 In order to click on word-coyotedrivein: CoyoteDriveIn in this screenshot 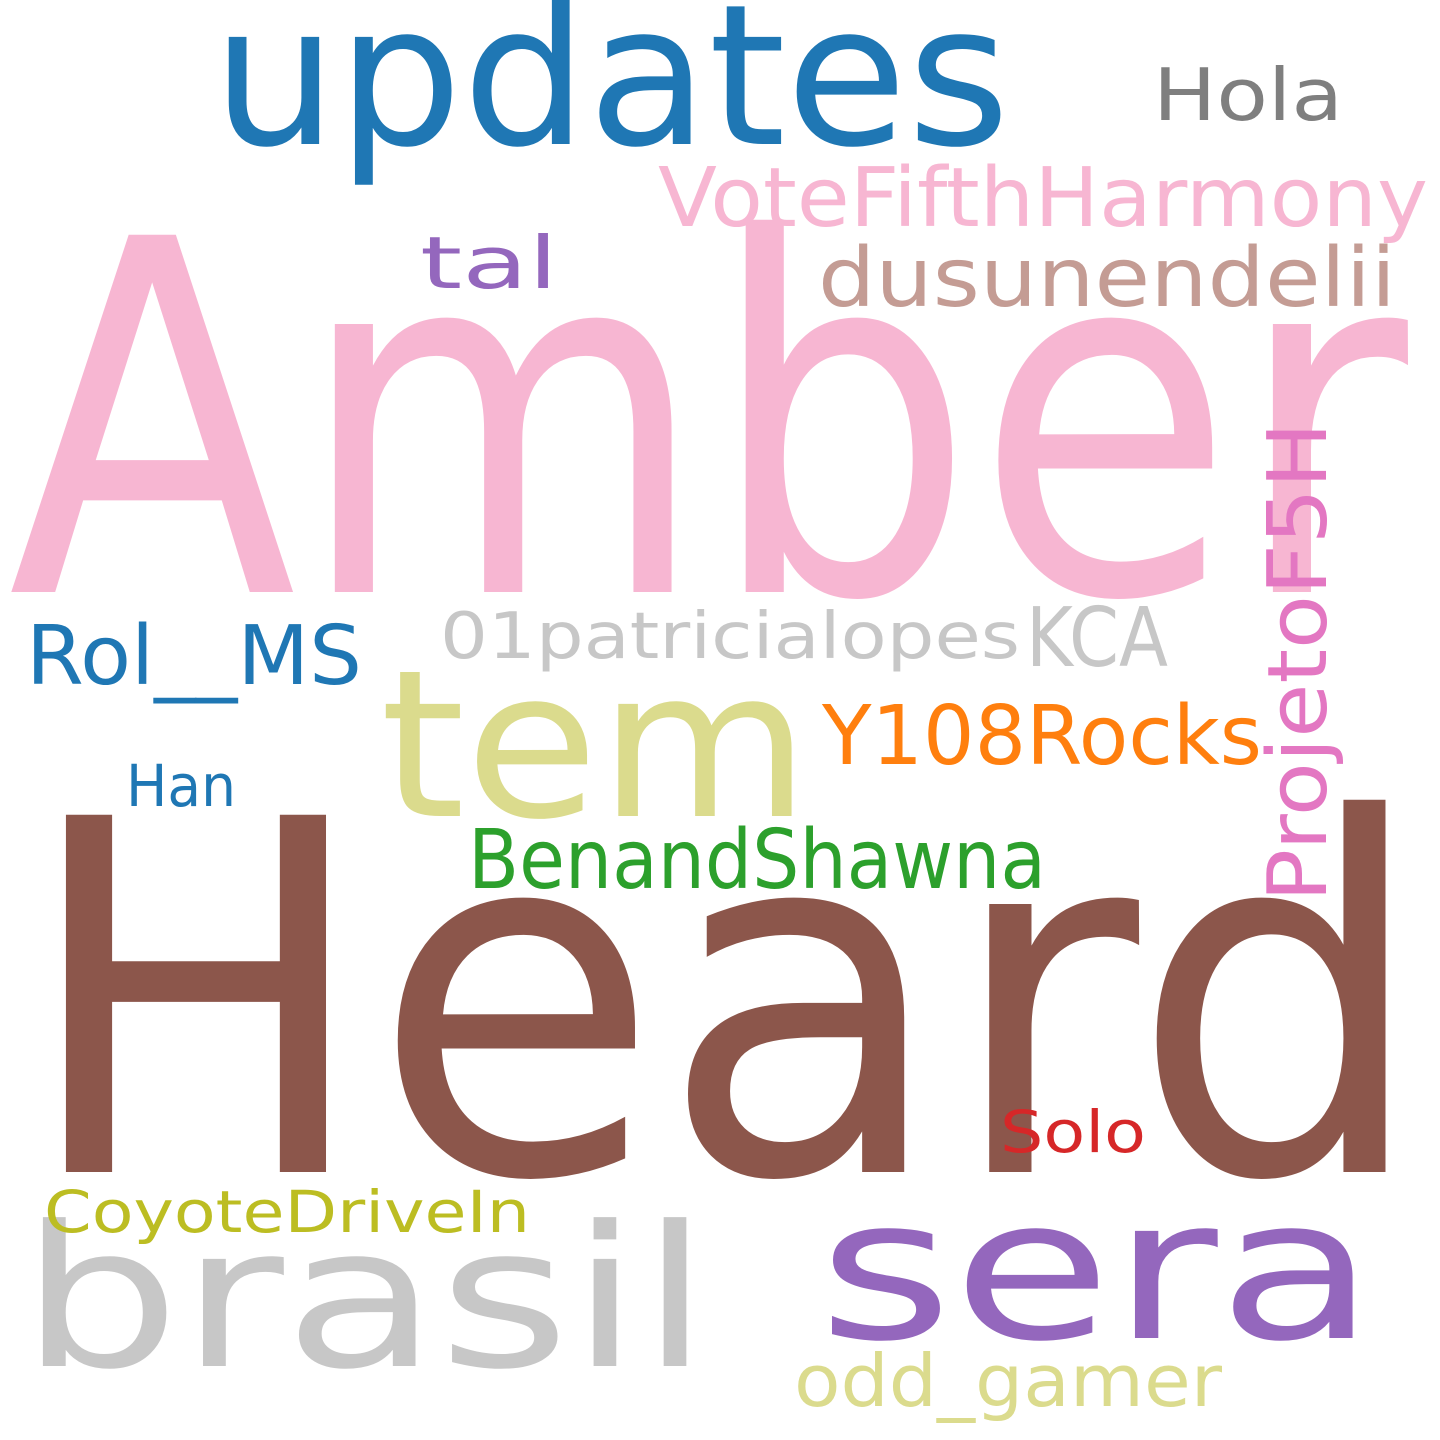, I will do `click(287, 1212)`.